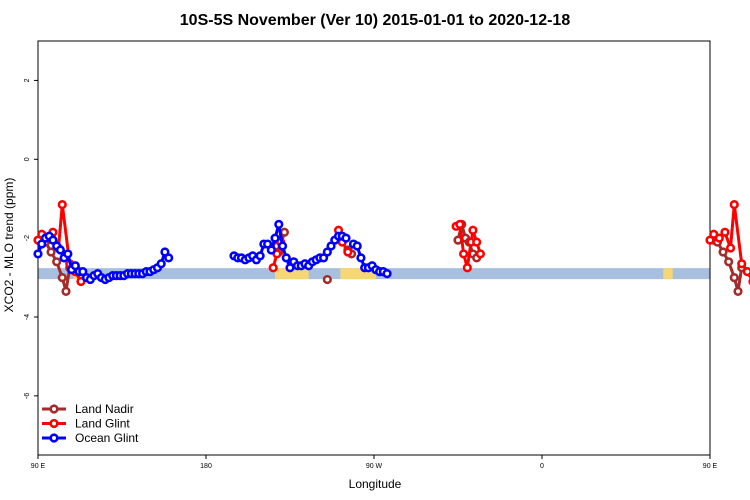 This screenshot has width=750, height=500. I want to click on legend-label: Ocean Glint, so click(107, 438).